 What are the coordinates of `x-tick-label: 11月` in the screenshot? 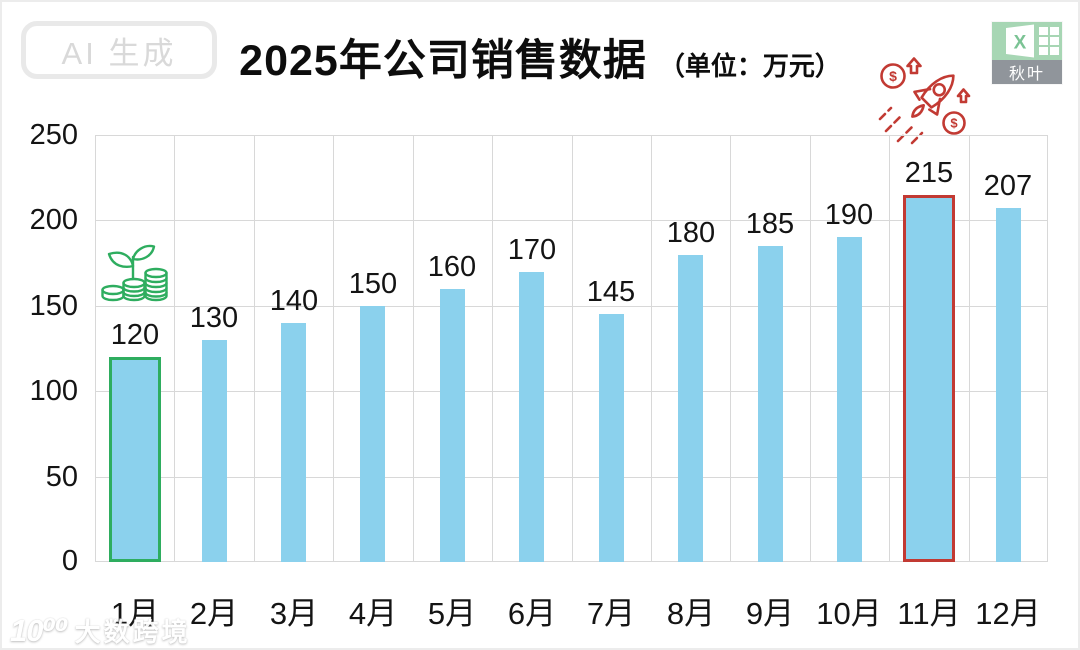 It's located at (929, 613).